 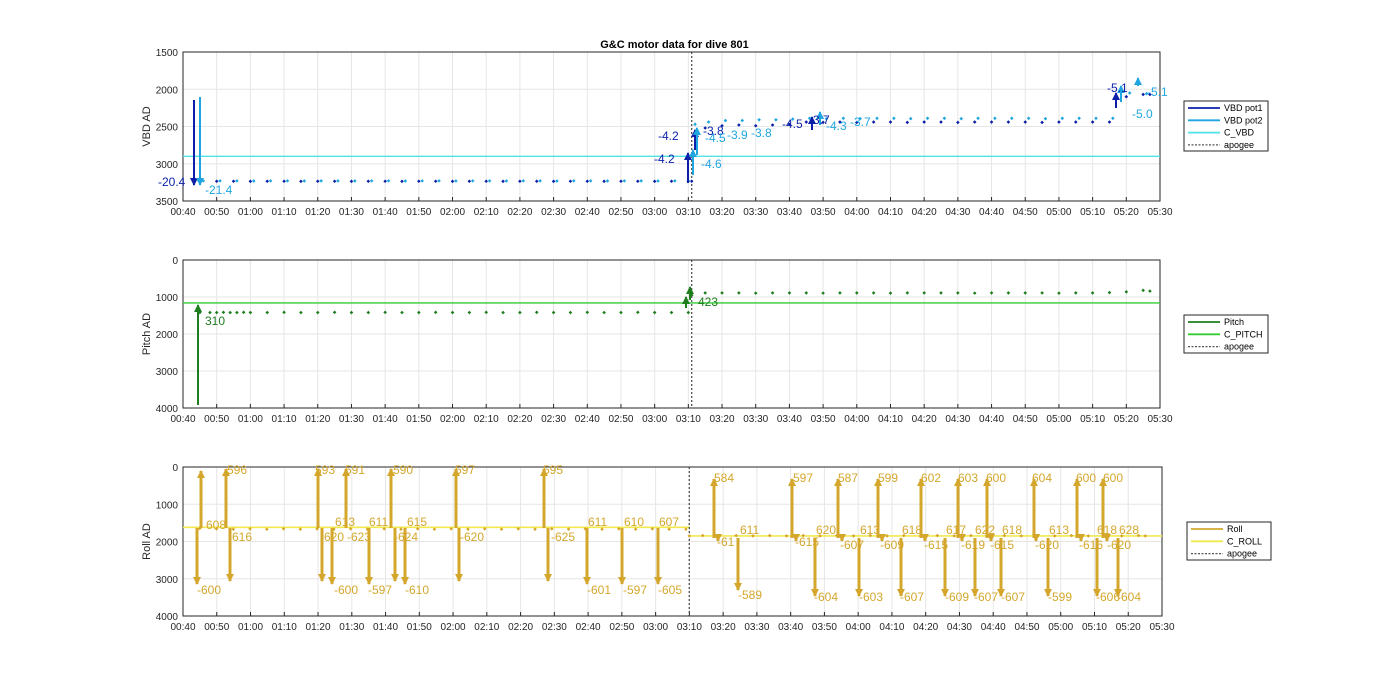 What do you see at coordinates (1108, 597) in the screenshot?
I see `data-label: -606` at bounding box center [1108, 597].